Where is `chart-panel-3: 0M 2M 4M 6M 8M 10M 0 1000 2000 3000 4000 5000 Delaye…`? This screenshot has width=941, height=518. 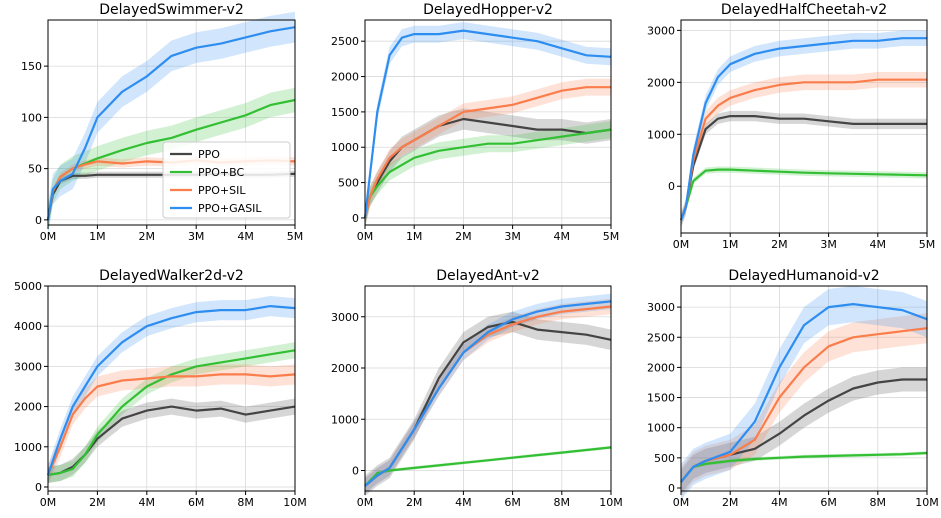
chart-panel-3: 0M 2M 4M 6M 8M 10M 0 1000 2000 3000 4000 5000 Delaye… is located at coordinates (160, 388).